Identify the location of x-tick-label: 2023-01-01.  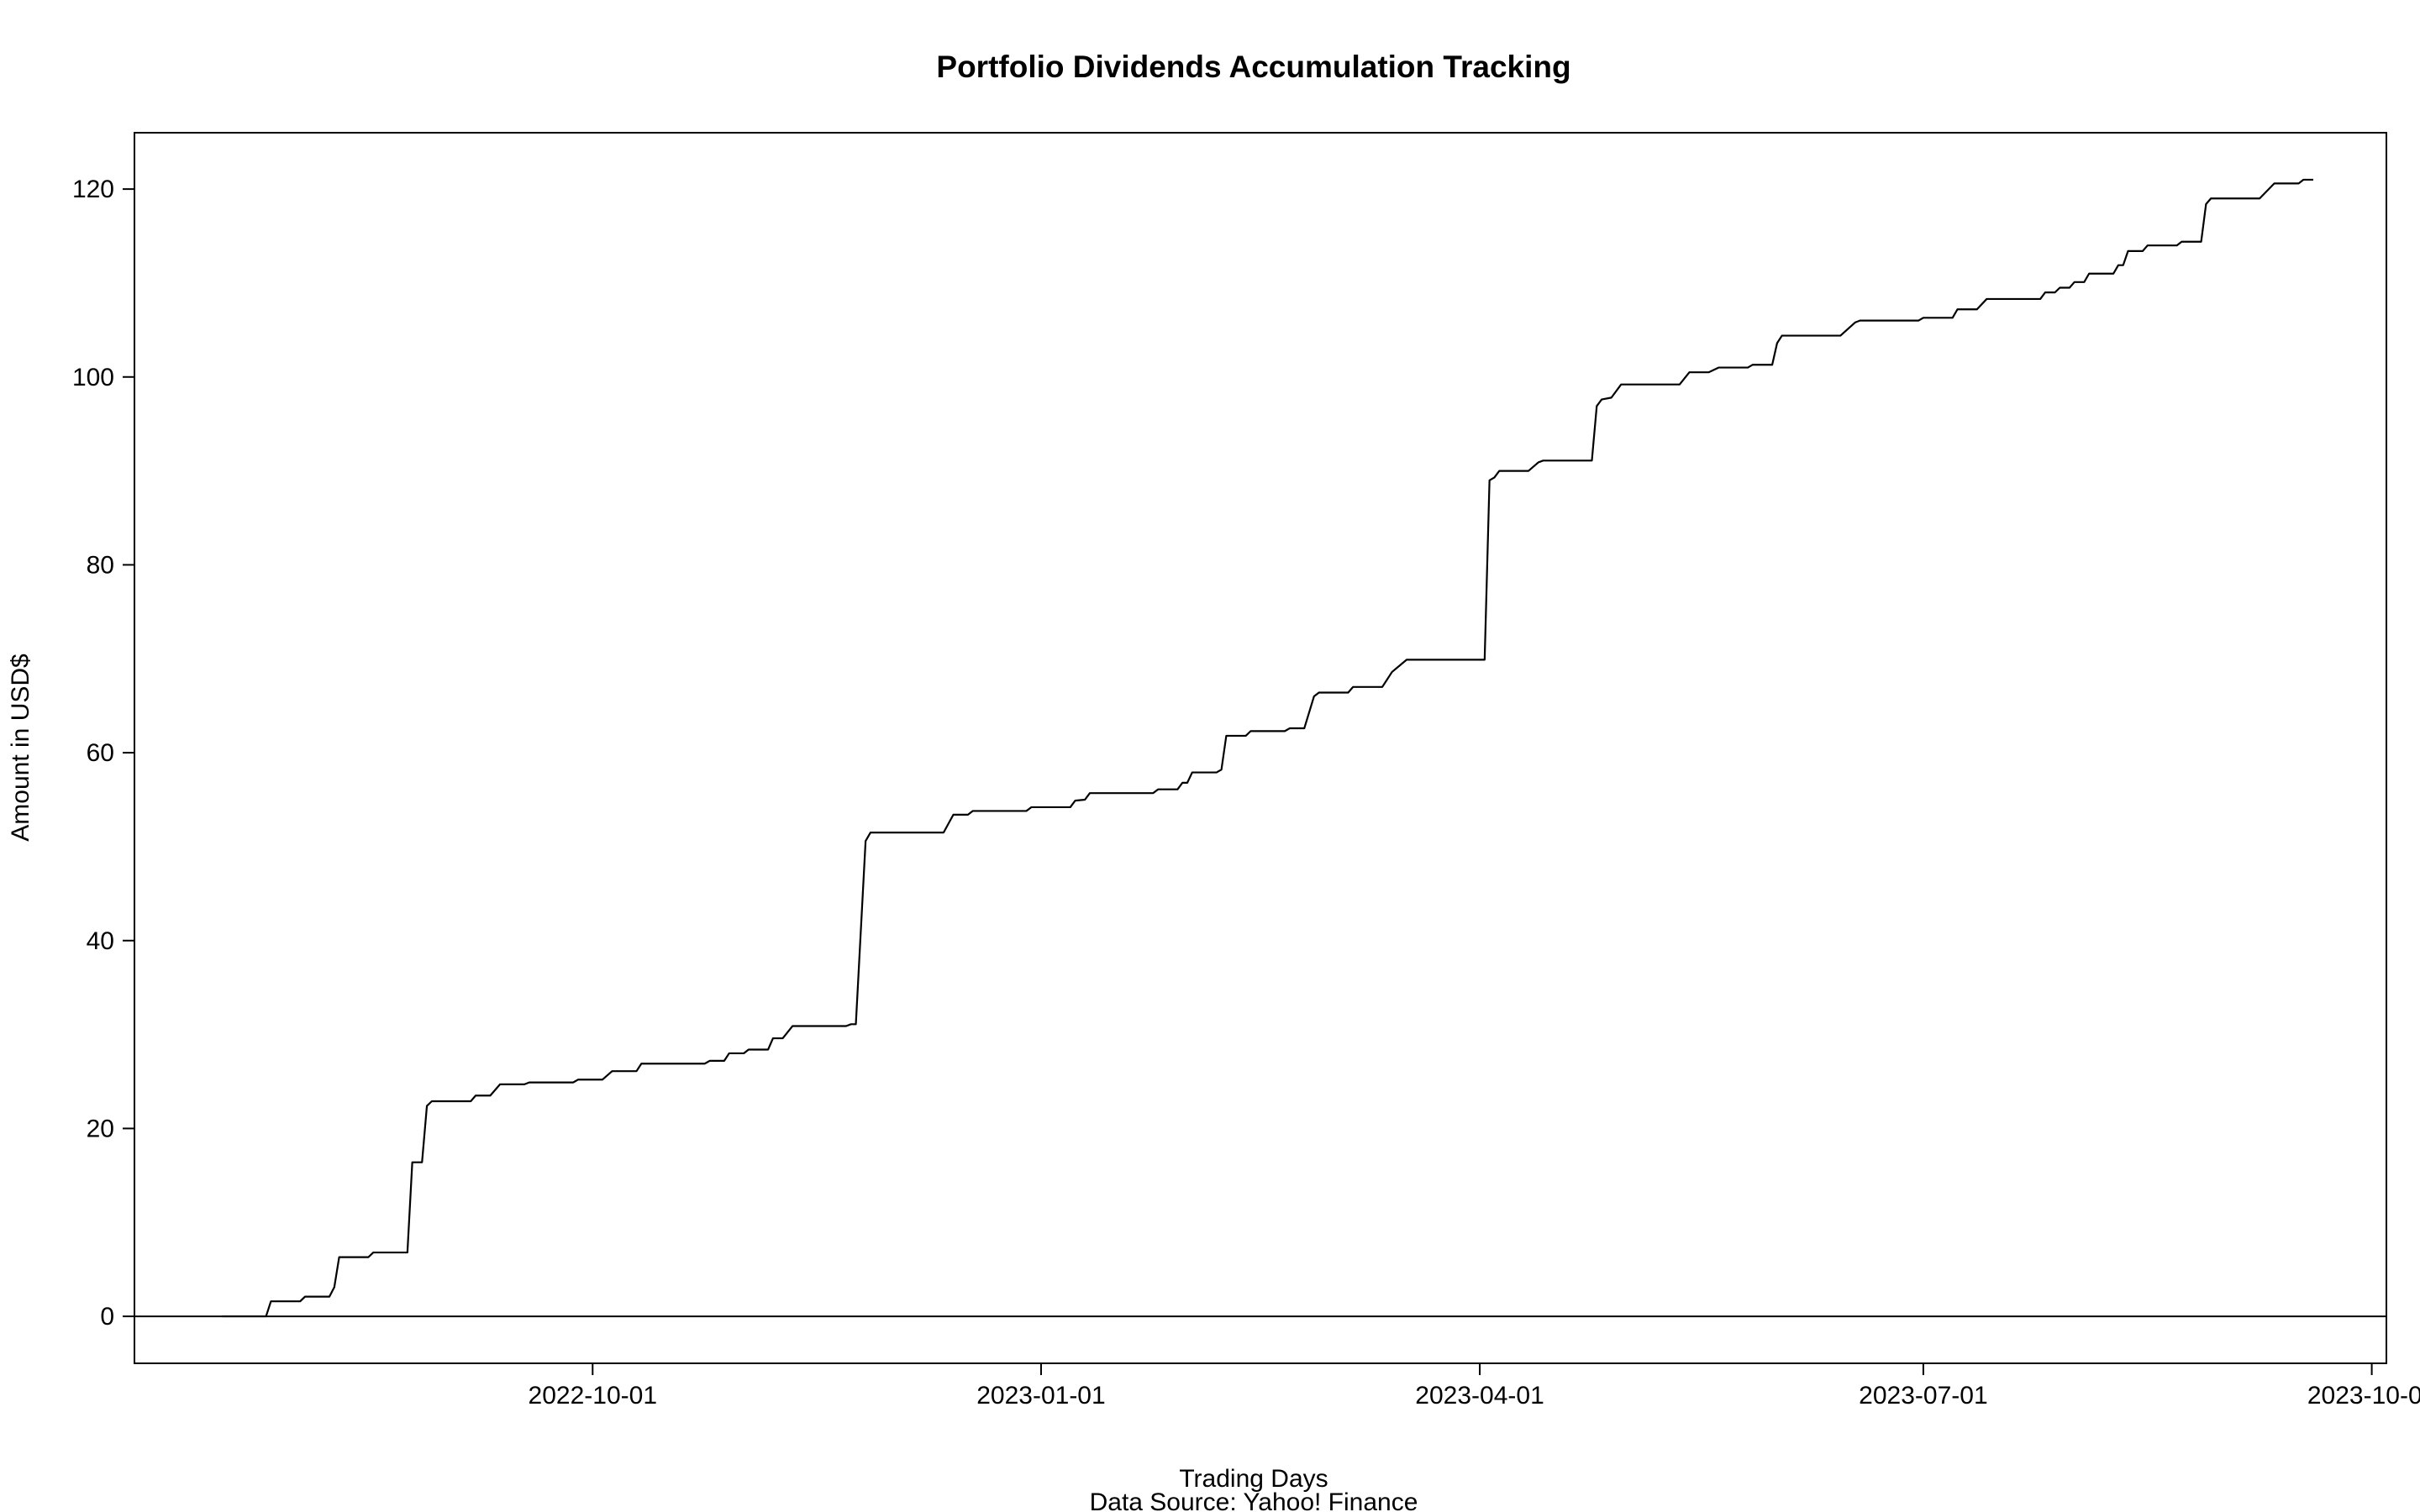
(1041, 1396).